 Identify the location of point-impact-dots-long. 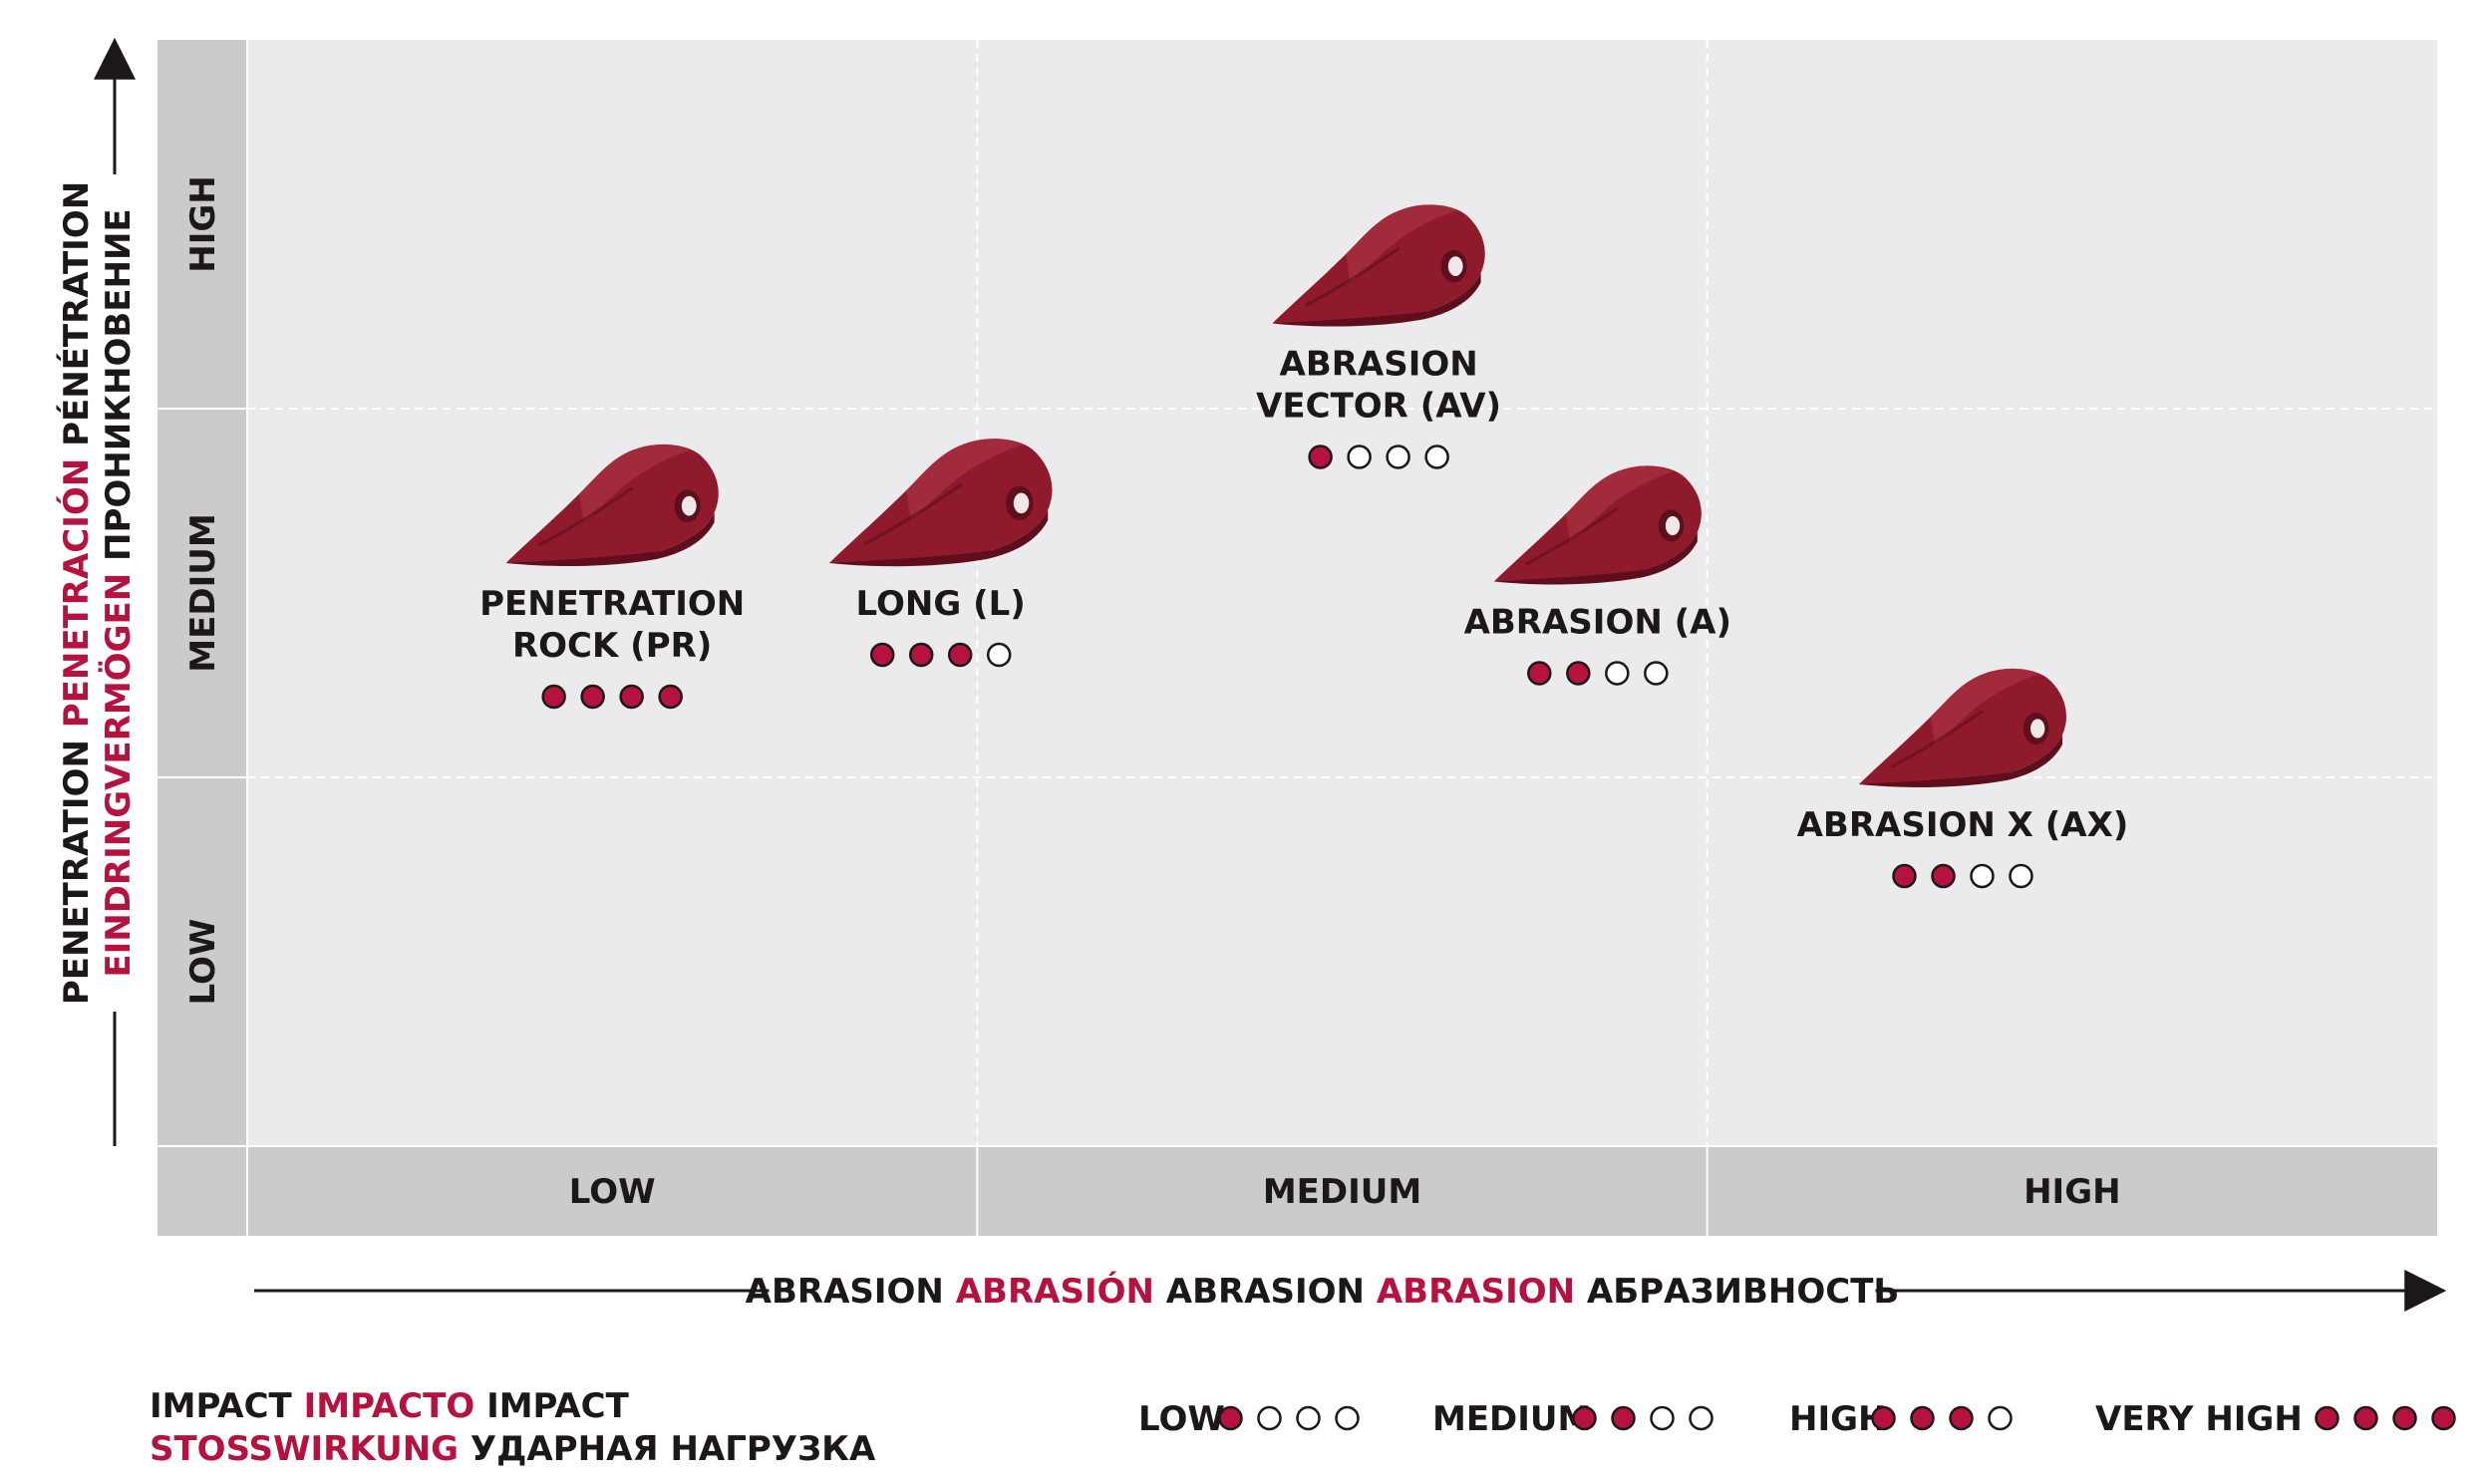
(940, 655).